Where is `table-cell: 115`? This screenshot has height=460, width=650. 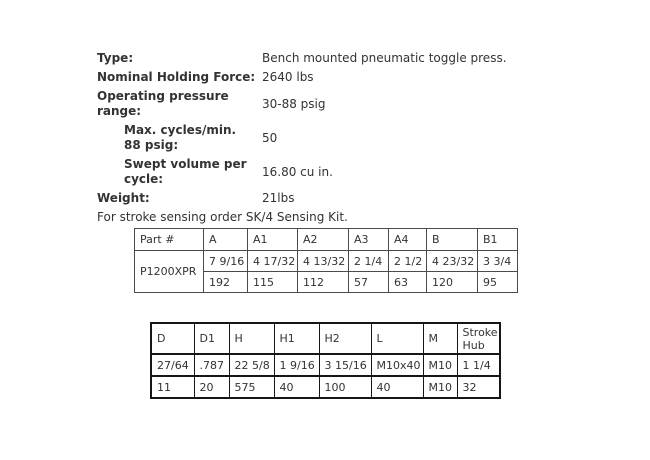
table-cell: 115 is located at coordinates (272, 282).